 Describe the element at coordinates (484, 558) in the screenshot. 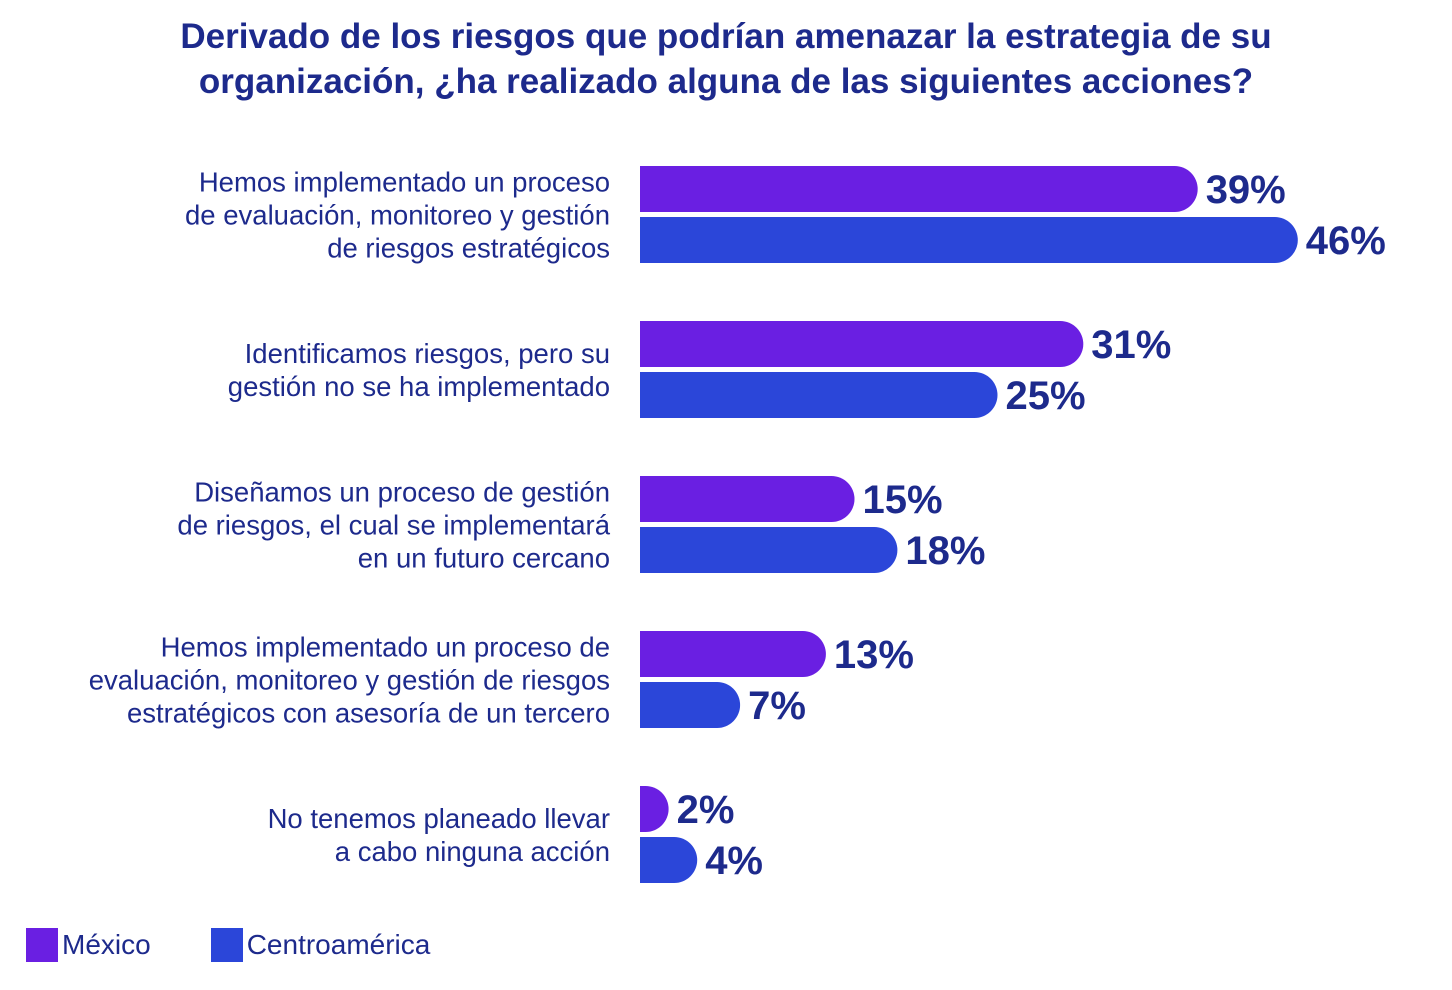

I see `category-label-3-line-3: en un futuro cercano` at that location.